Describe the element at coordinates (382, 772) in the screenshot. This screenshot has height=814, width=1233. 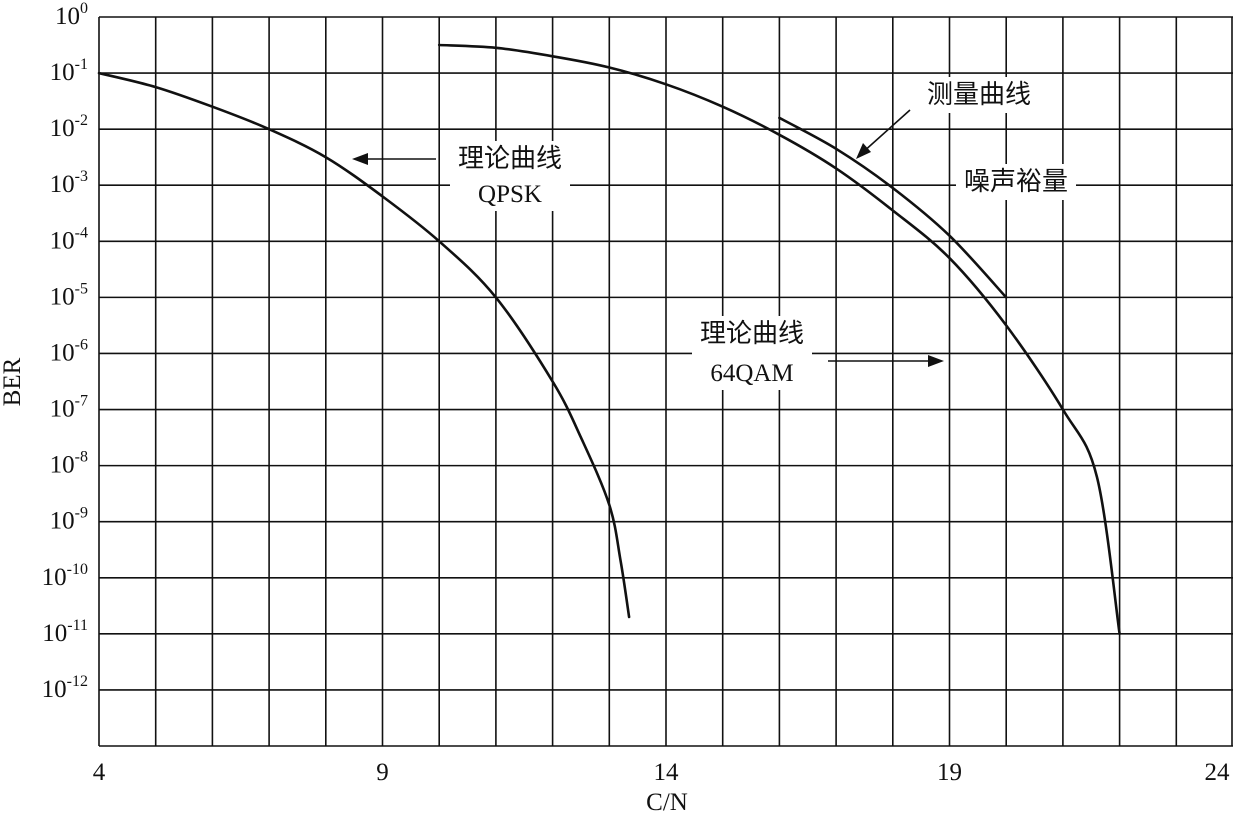
I see `x-tick-label: 9` at that location.